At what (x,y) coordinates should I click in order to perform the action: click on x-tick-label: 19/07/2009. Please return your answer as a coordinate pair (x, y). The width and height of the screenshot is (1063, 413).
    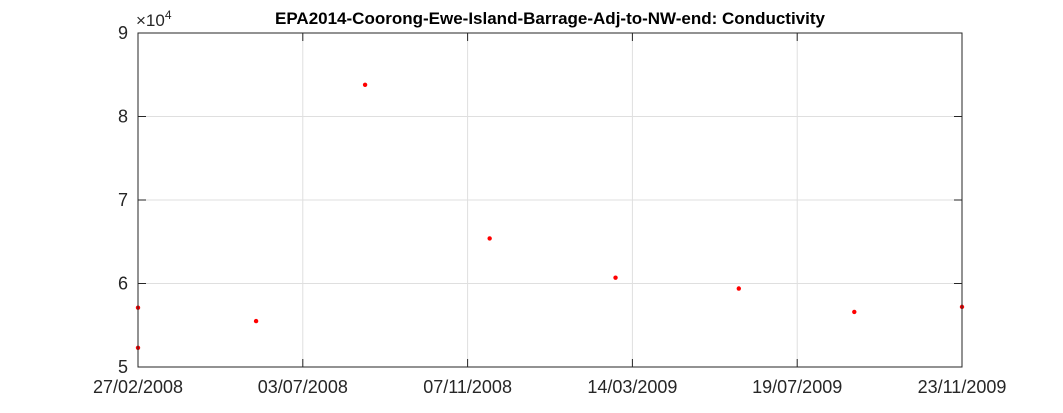
    Looking at the image, I should click on (797, 387).